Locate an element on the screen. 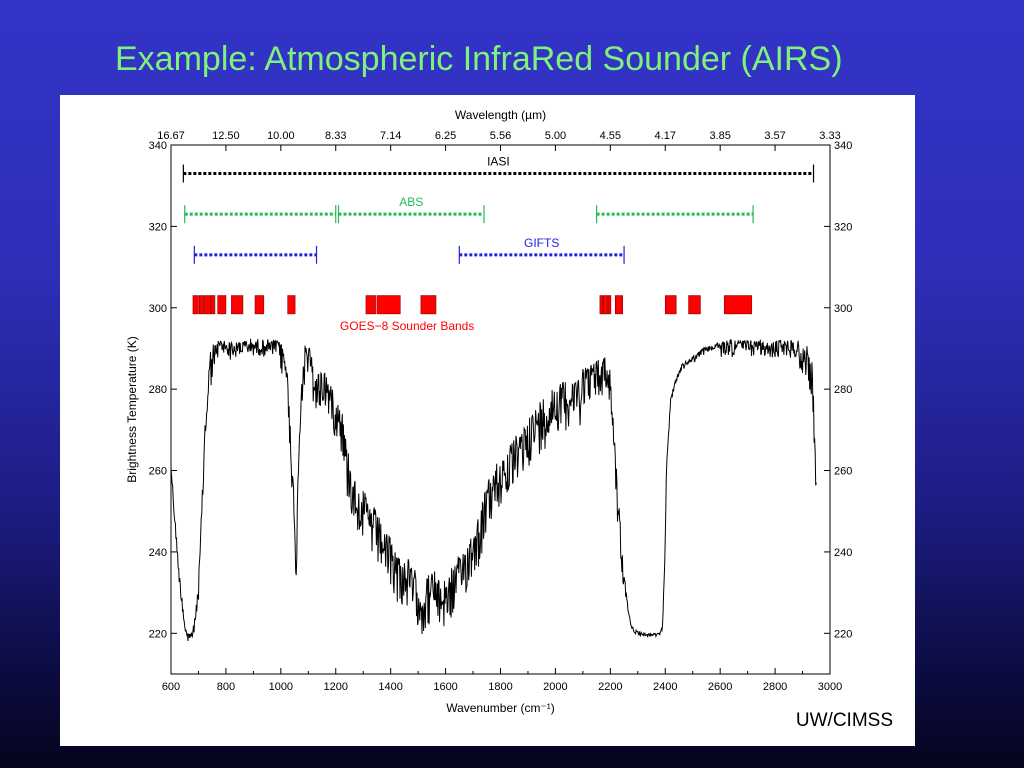 The width and height of the screenshot is (1024, 768). y-tick-label-right: 240 is located at coordinates (843, 553).